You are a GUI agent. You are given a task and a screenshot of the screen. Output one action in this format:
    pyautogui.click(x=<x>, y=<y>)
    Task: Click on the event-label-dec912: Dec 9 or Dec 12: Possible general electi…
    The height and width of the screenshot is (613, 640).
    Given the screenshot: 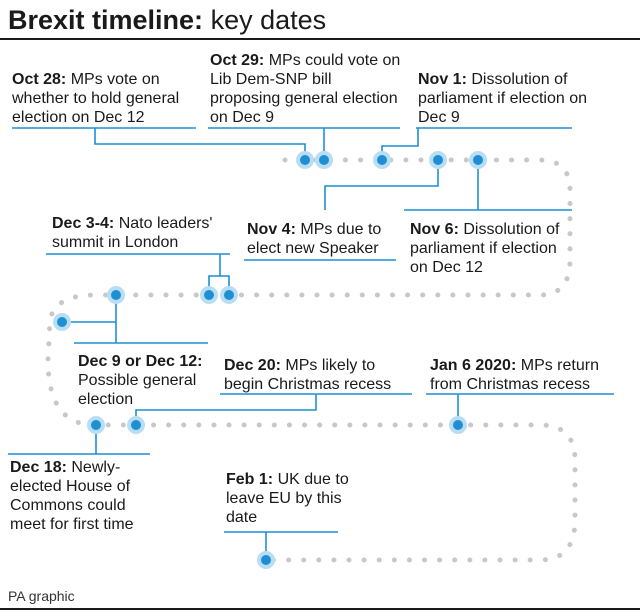 What is the action you would take?
    pyautogui.click(x=148, y=380)
    